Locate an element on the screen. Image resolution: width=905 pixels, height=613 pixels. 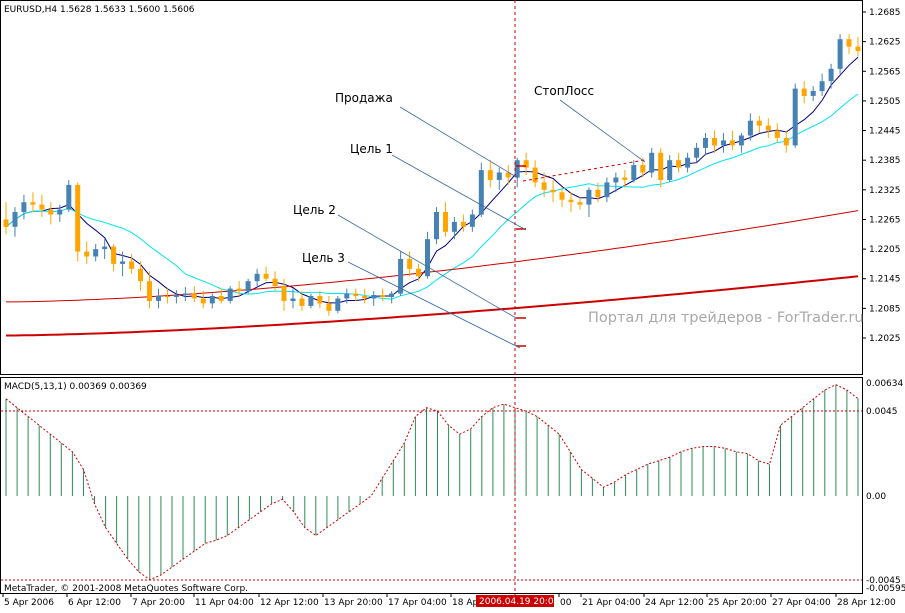
ma-long-line is located at coordinates (432, 306).